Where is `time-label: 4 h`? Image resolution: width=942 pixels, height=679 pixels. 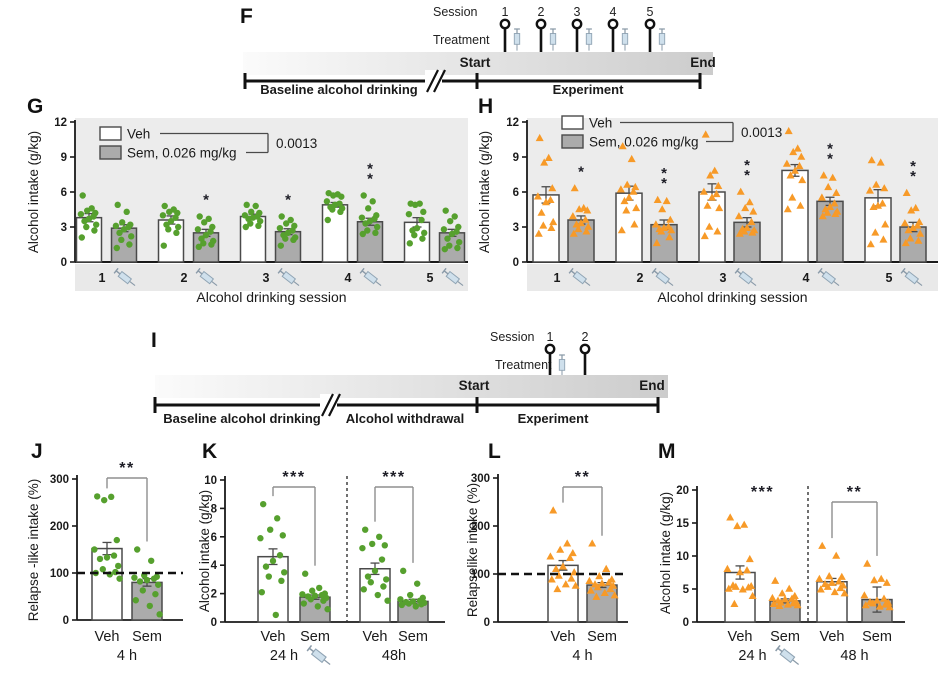
time-label: 4 h is located at coordinates (582, 656).